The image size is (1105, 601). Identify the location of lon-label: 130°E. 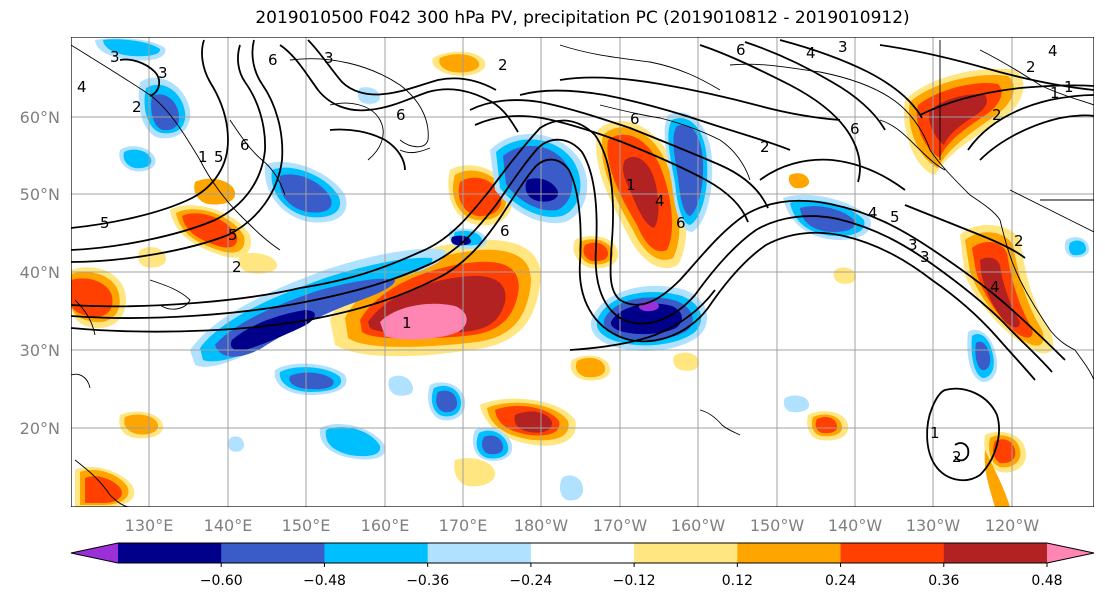
(149, 525).